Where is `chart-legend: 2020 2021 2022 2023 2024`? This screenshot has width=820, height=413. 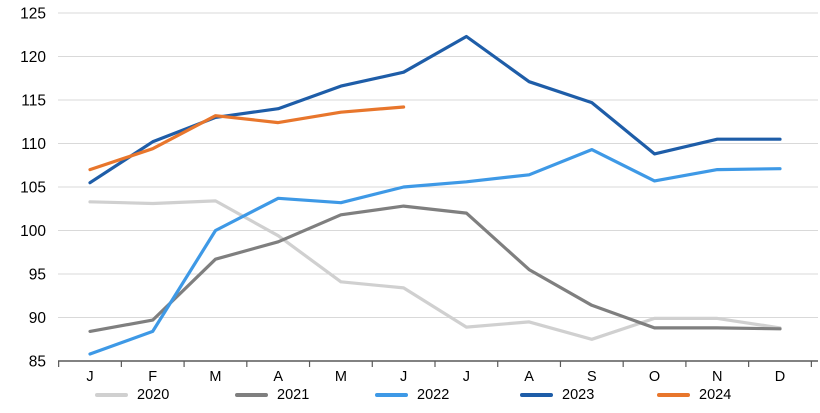 chart-legend: 2020 2021 2022 2023 2024 is located at coordinates (410, 395).